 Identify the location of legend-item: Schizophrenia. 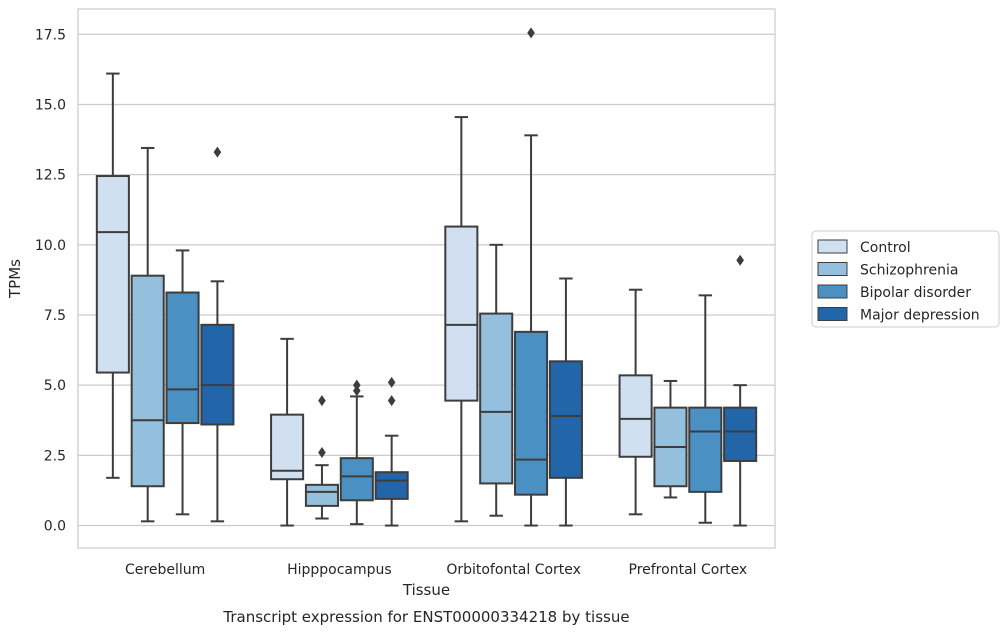
(887, 270).